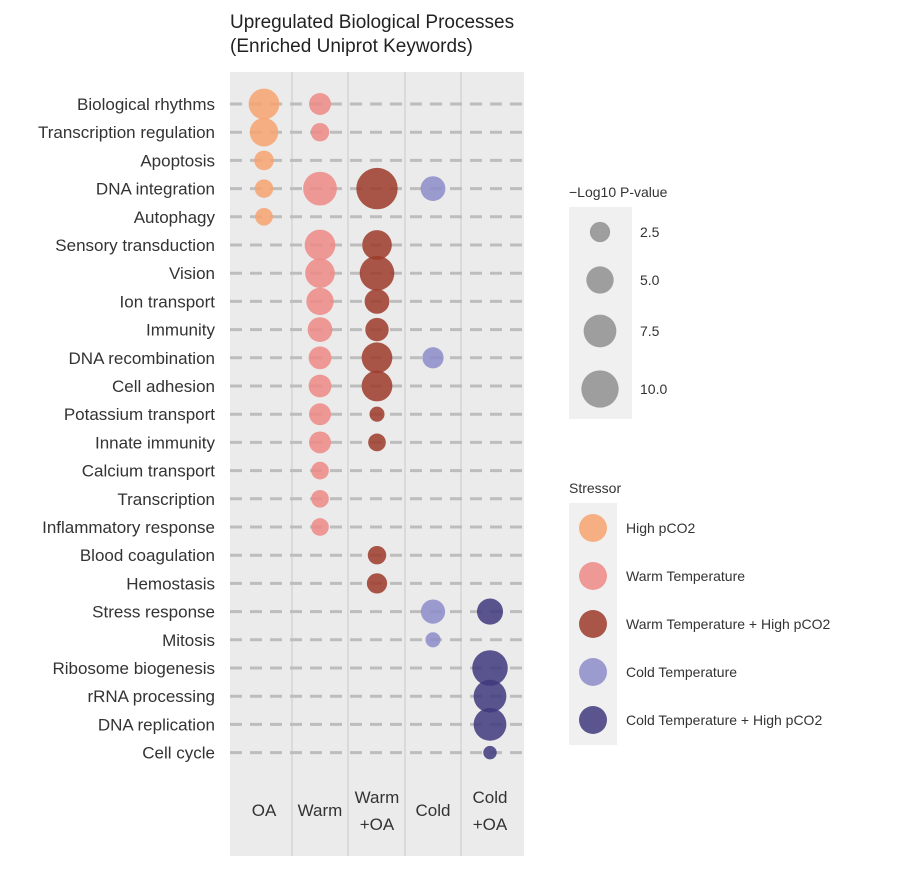 Image resolution: width=900 pixels, height=878 pixels. I want to click on column-label-oa: OA, so click(264, 810).